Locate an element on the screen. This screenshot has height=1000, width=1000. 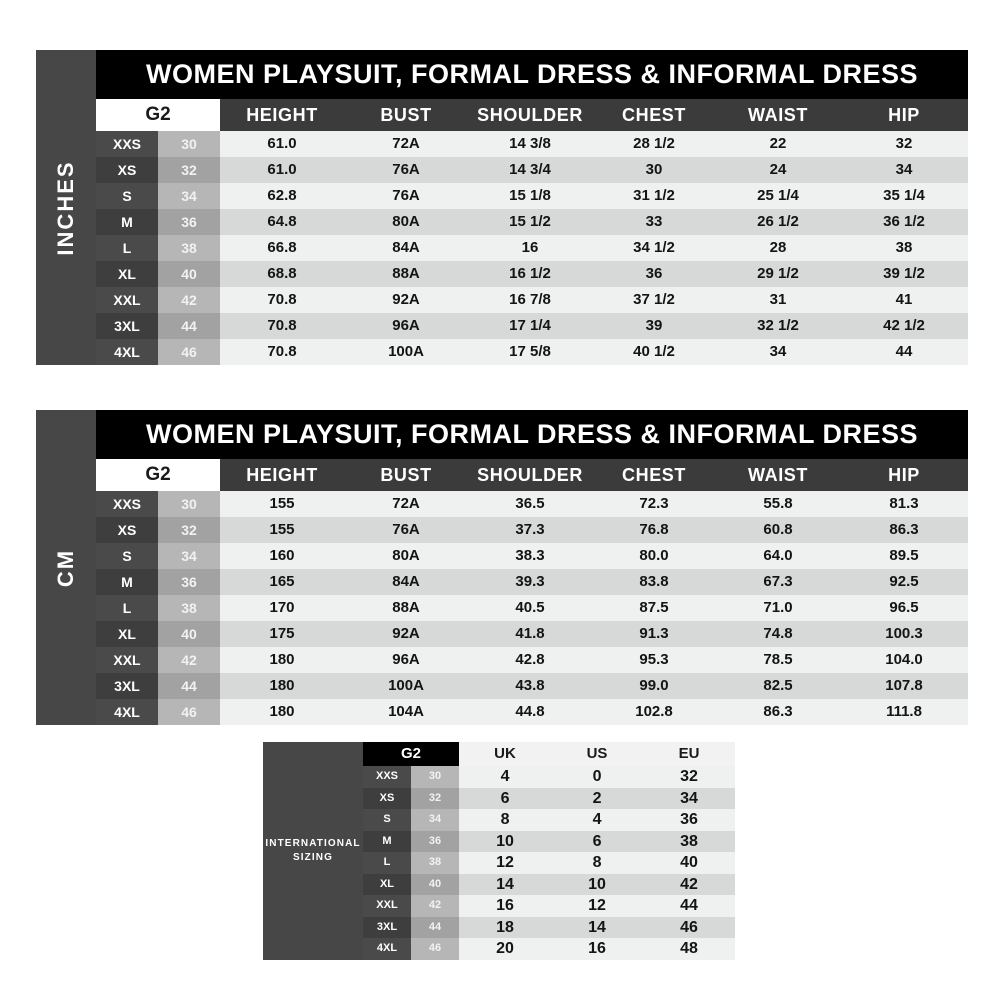
cell-measurement: 31 is located at coordinates (778, 300).